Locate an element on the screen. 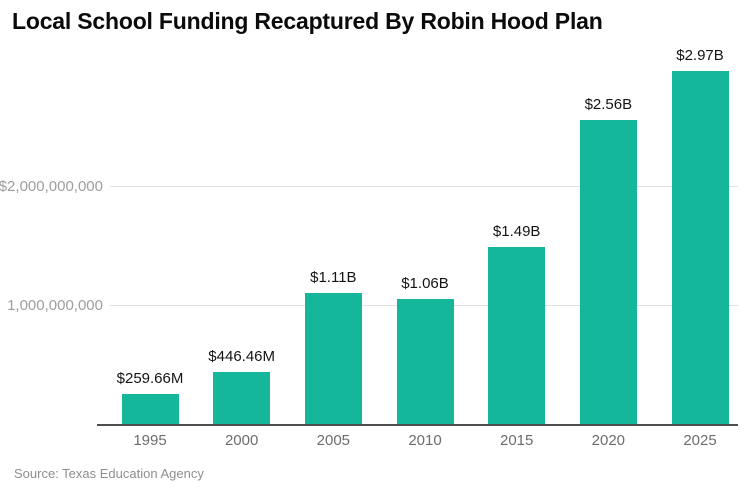 This screenshot has width=750, height=500. x-tick-label: 1995 is located at coordinates (150, 440).